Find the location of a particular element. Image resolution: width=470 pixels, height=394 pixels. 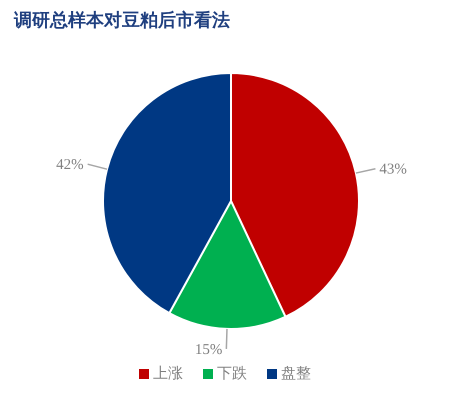

legend-label: 下跌 is located at coordinates (232, 374).